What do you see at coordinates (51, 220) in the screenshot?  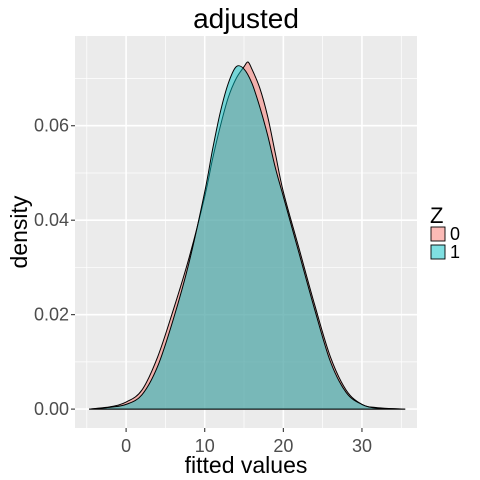 I see `y-tick-label: 0.04` at bounding box center [51, 220].